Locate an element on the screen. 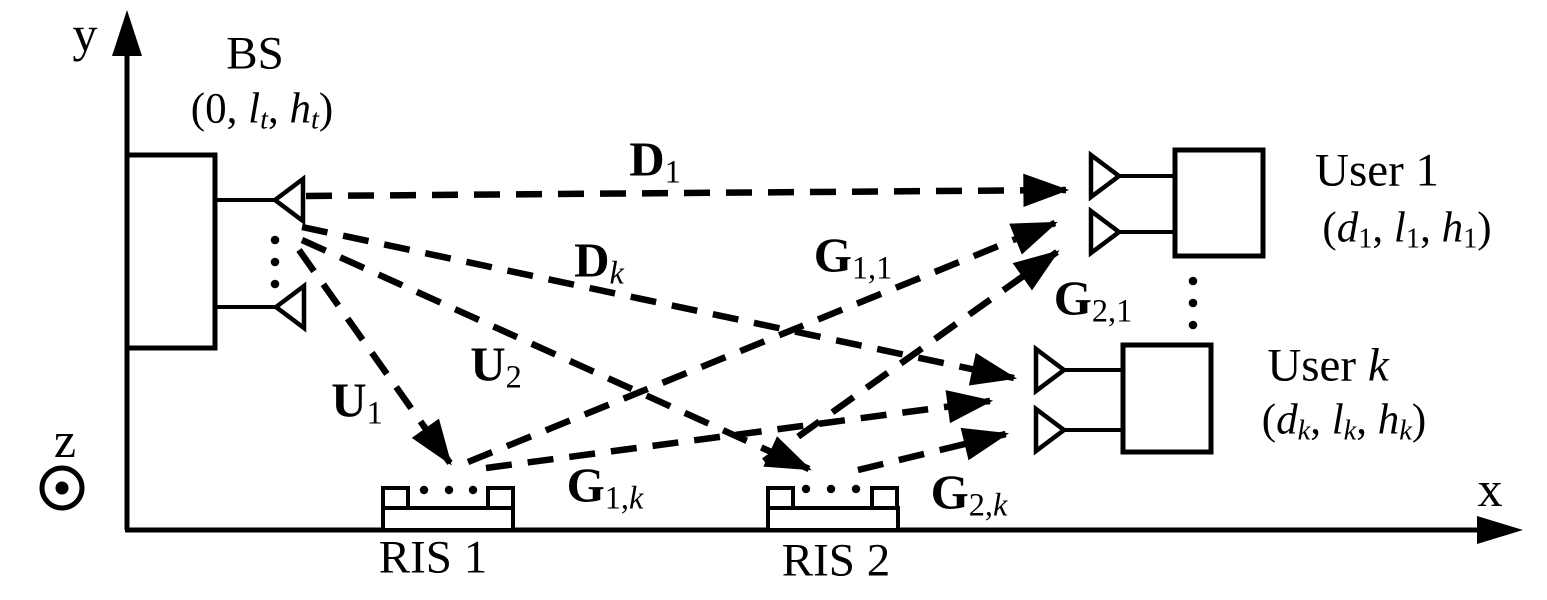  channel-label-d1: D1 is located at coordinates (655, 160).